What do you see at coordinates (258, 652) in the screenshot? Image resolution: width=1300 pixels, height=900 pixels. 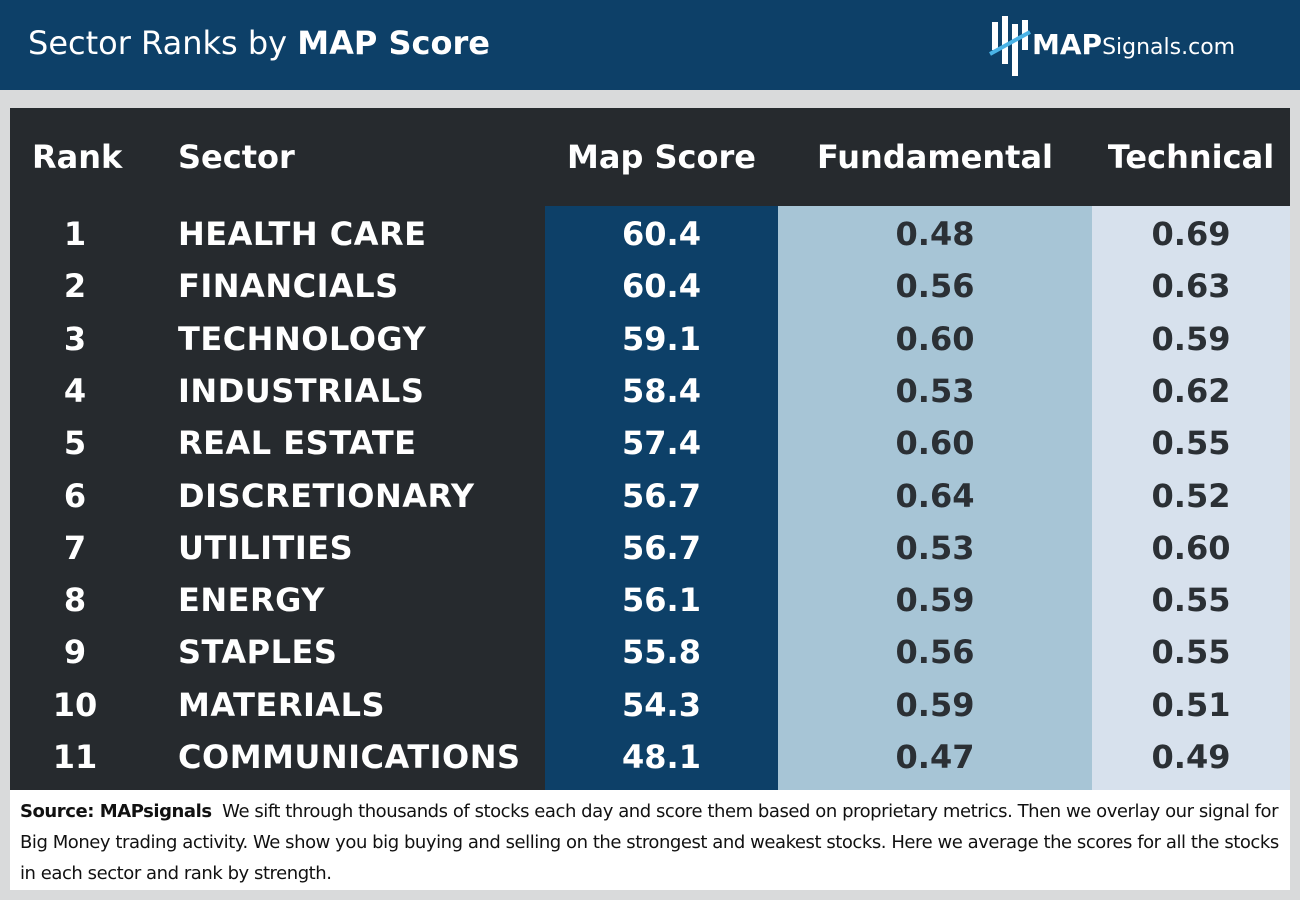 I see `sector-cell: STAPLES` at bounding box center [258, 652].